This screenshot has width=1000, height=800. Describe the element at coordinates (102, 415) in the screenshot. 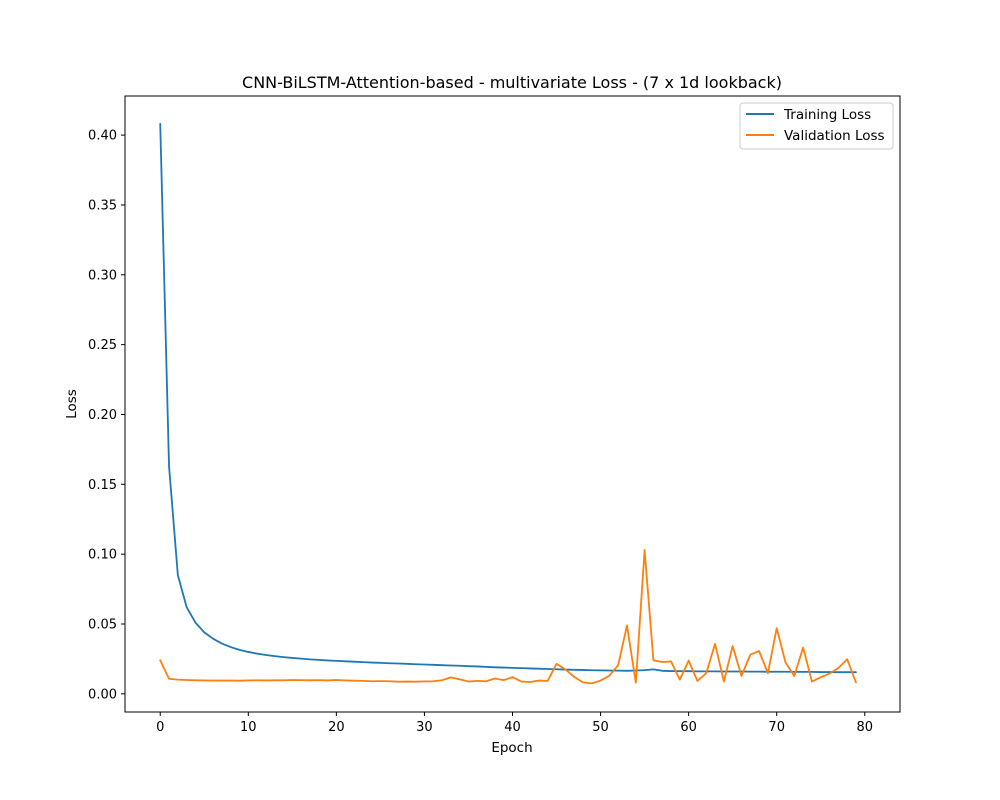

I see `y-tick-label: 0.20` at that location.